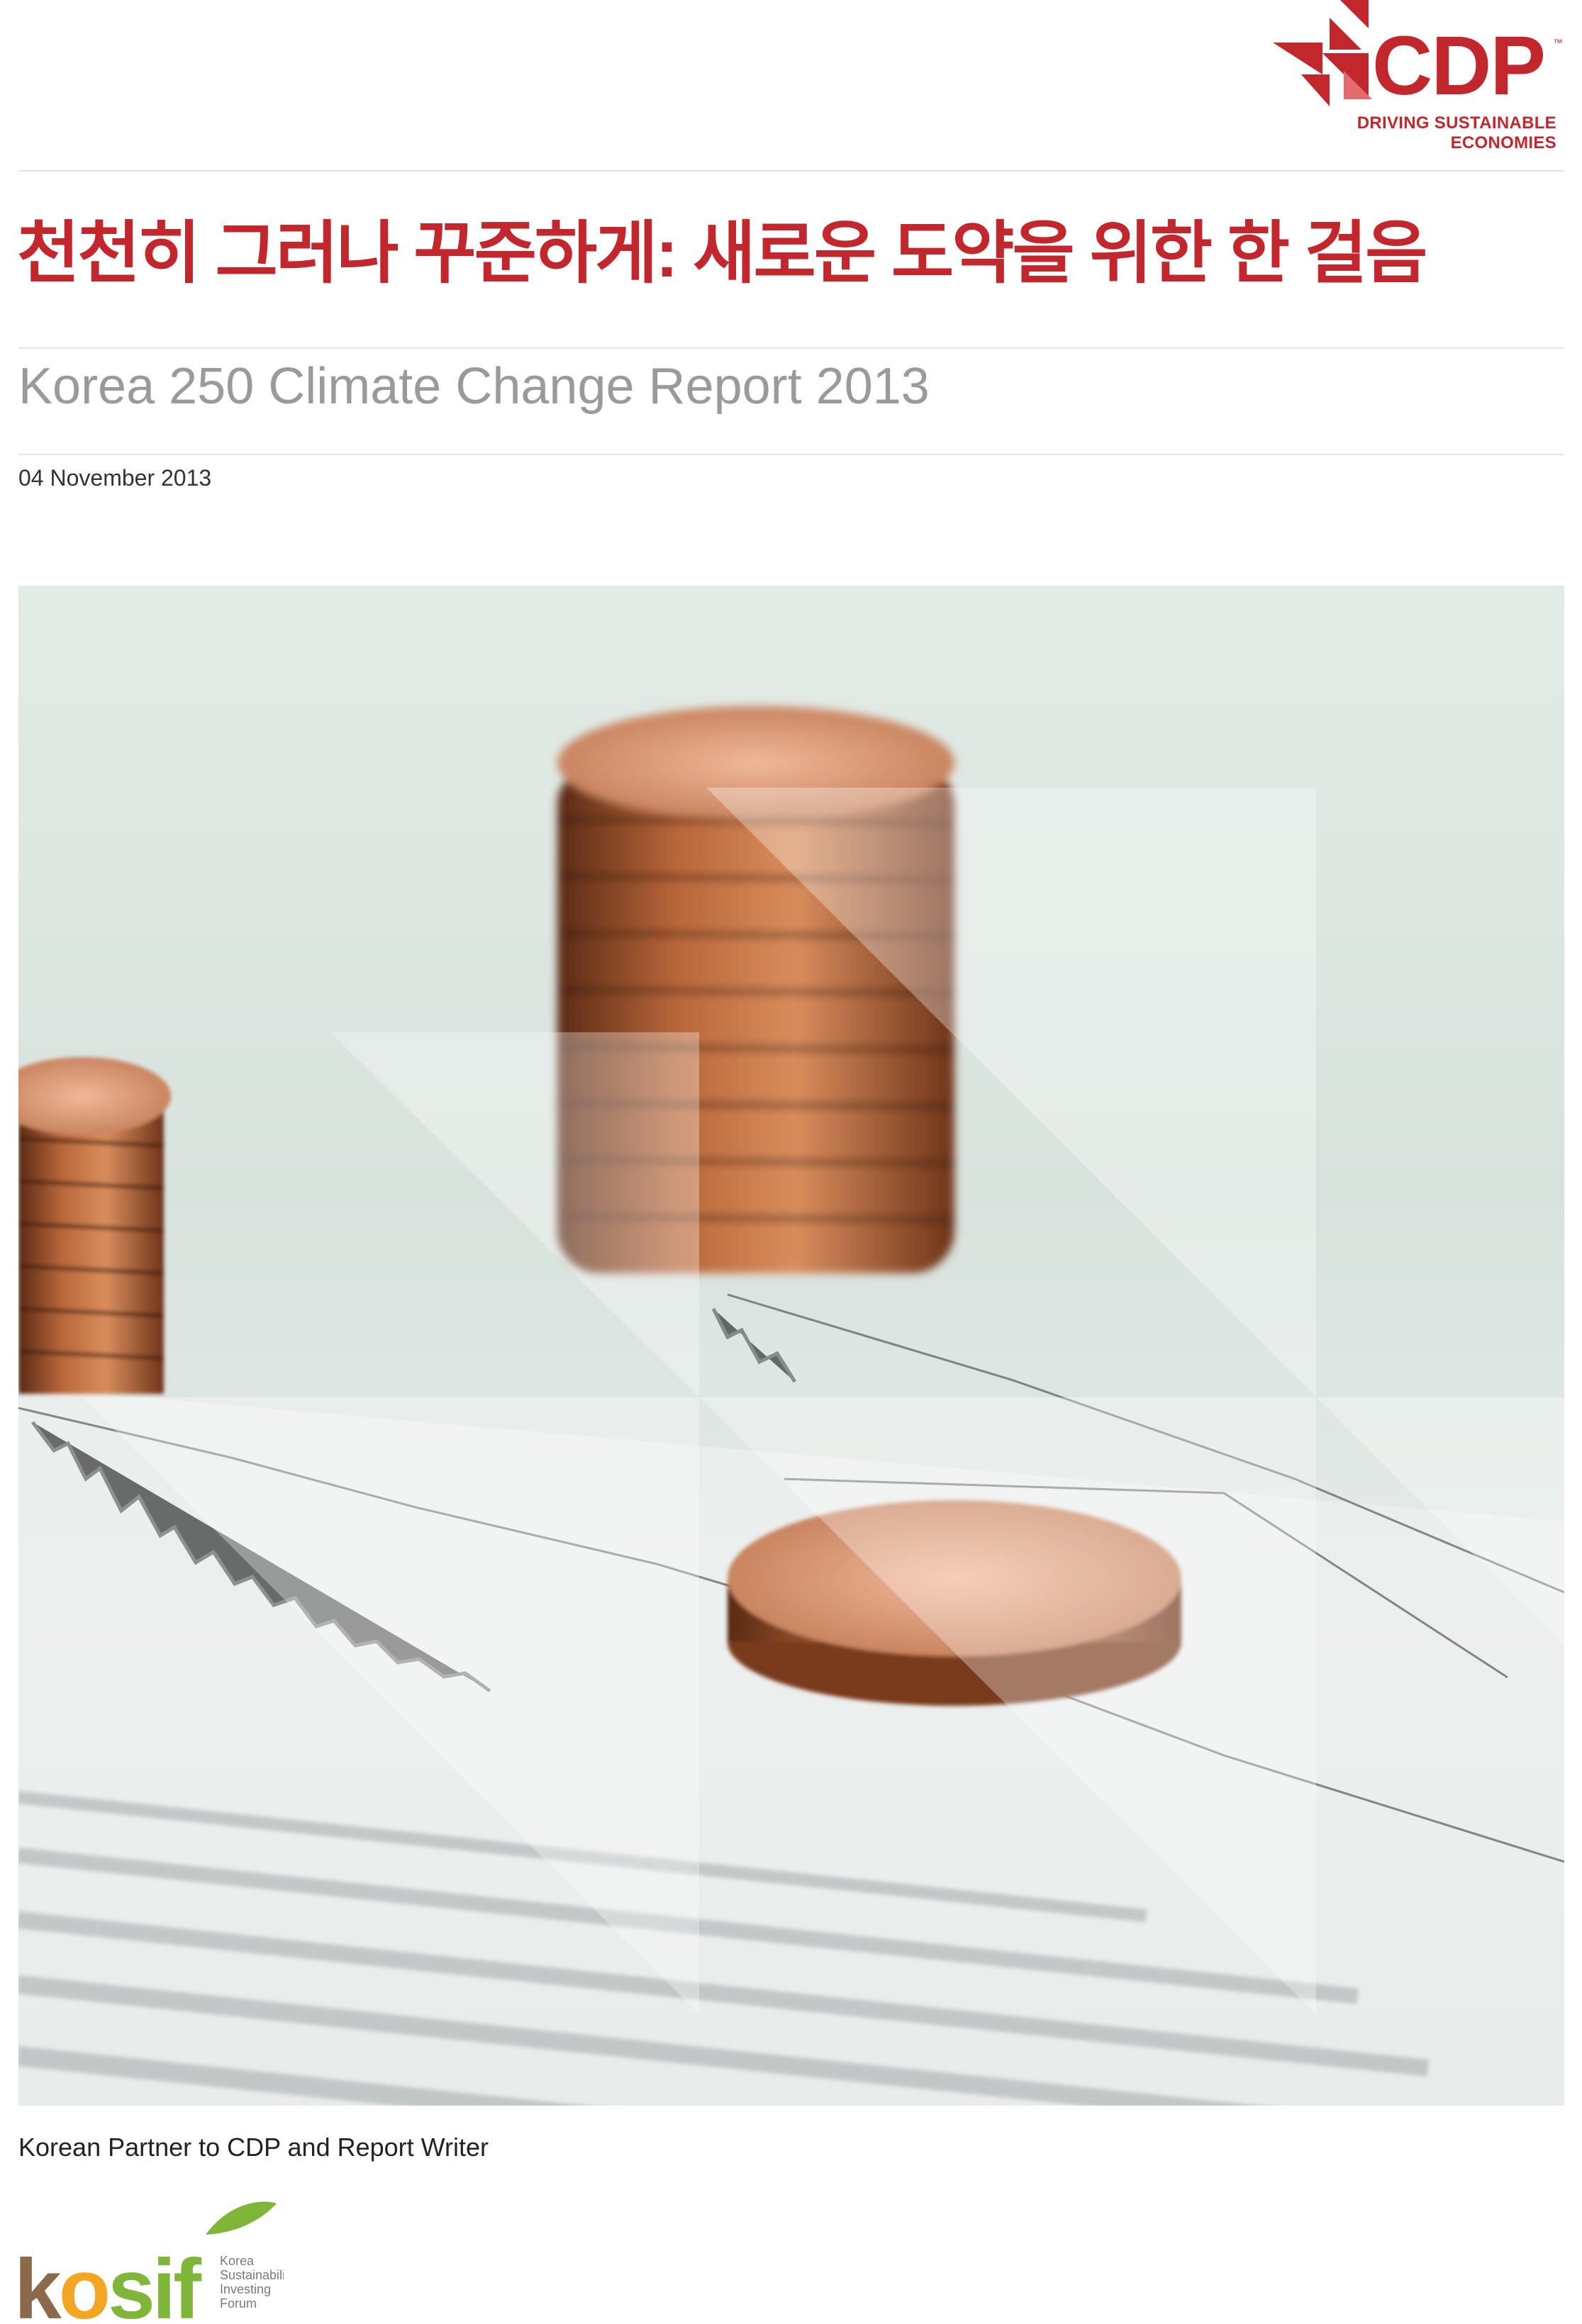  What do you see at coordinates (252, 2275) in the screenshot?
I see `kosif-line-2: Sustainability` at bounding box center [252, 2275].